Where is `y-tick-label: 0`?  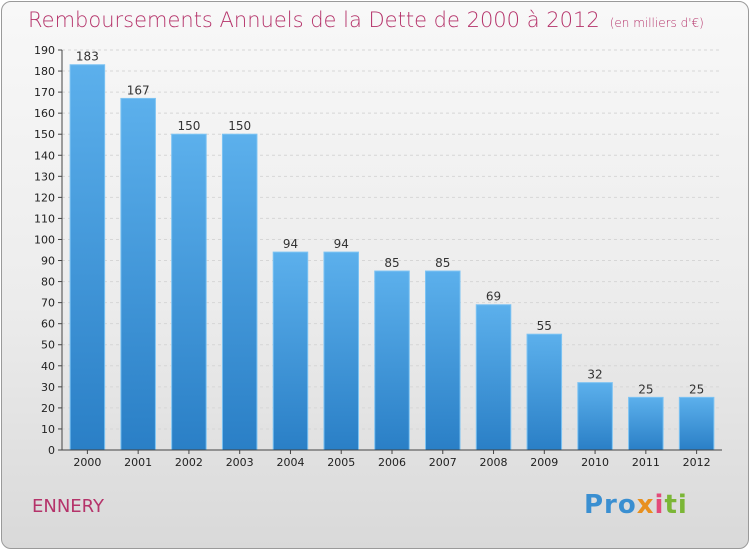 y-tick-label: 0 is located at coordinates (51, 450).